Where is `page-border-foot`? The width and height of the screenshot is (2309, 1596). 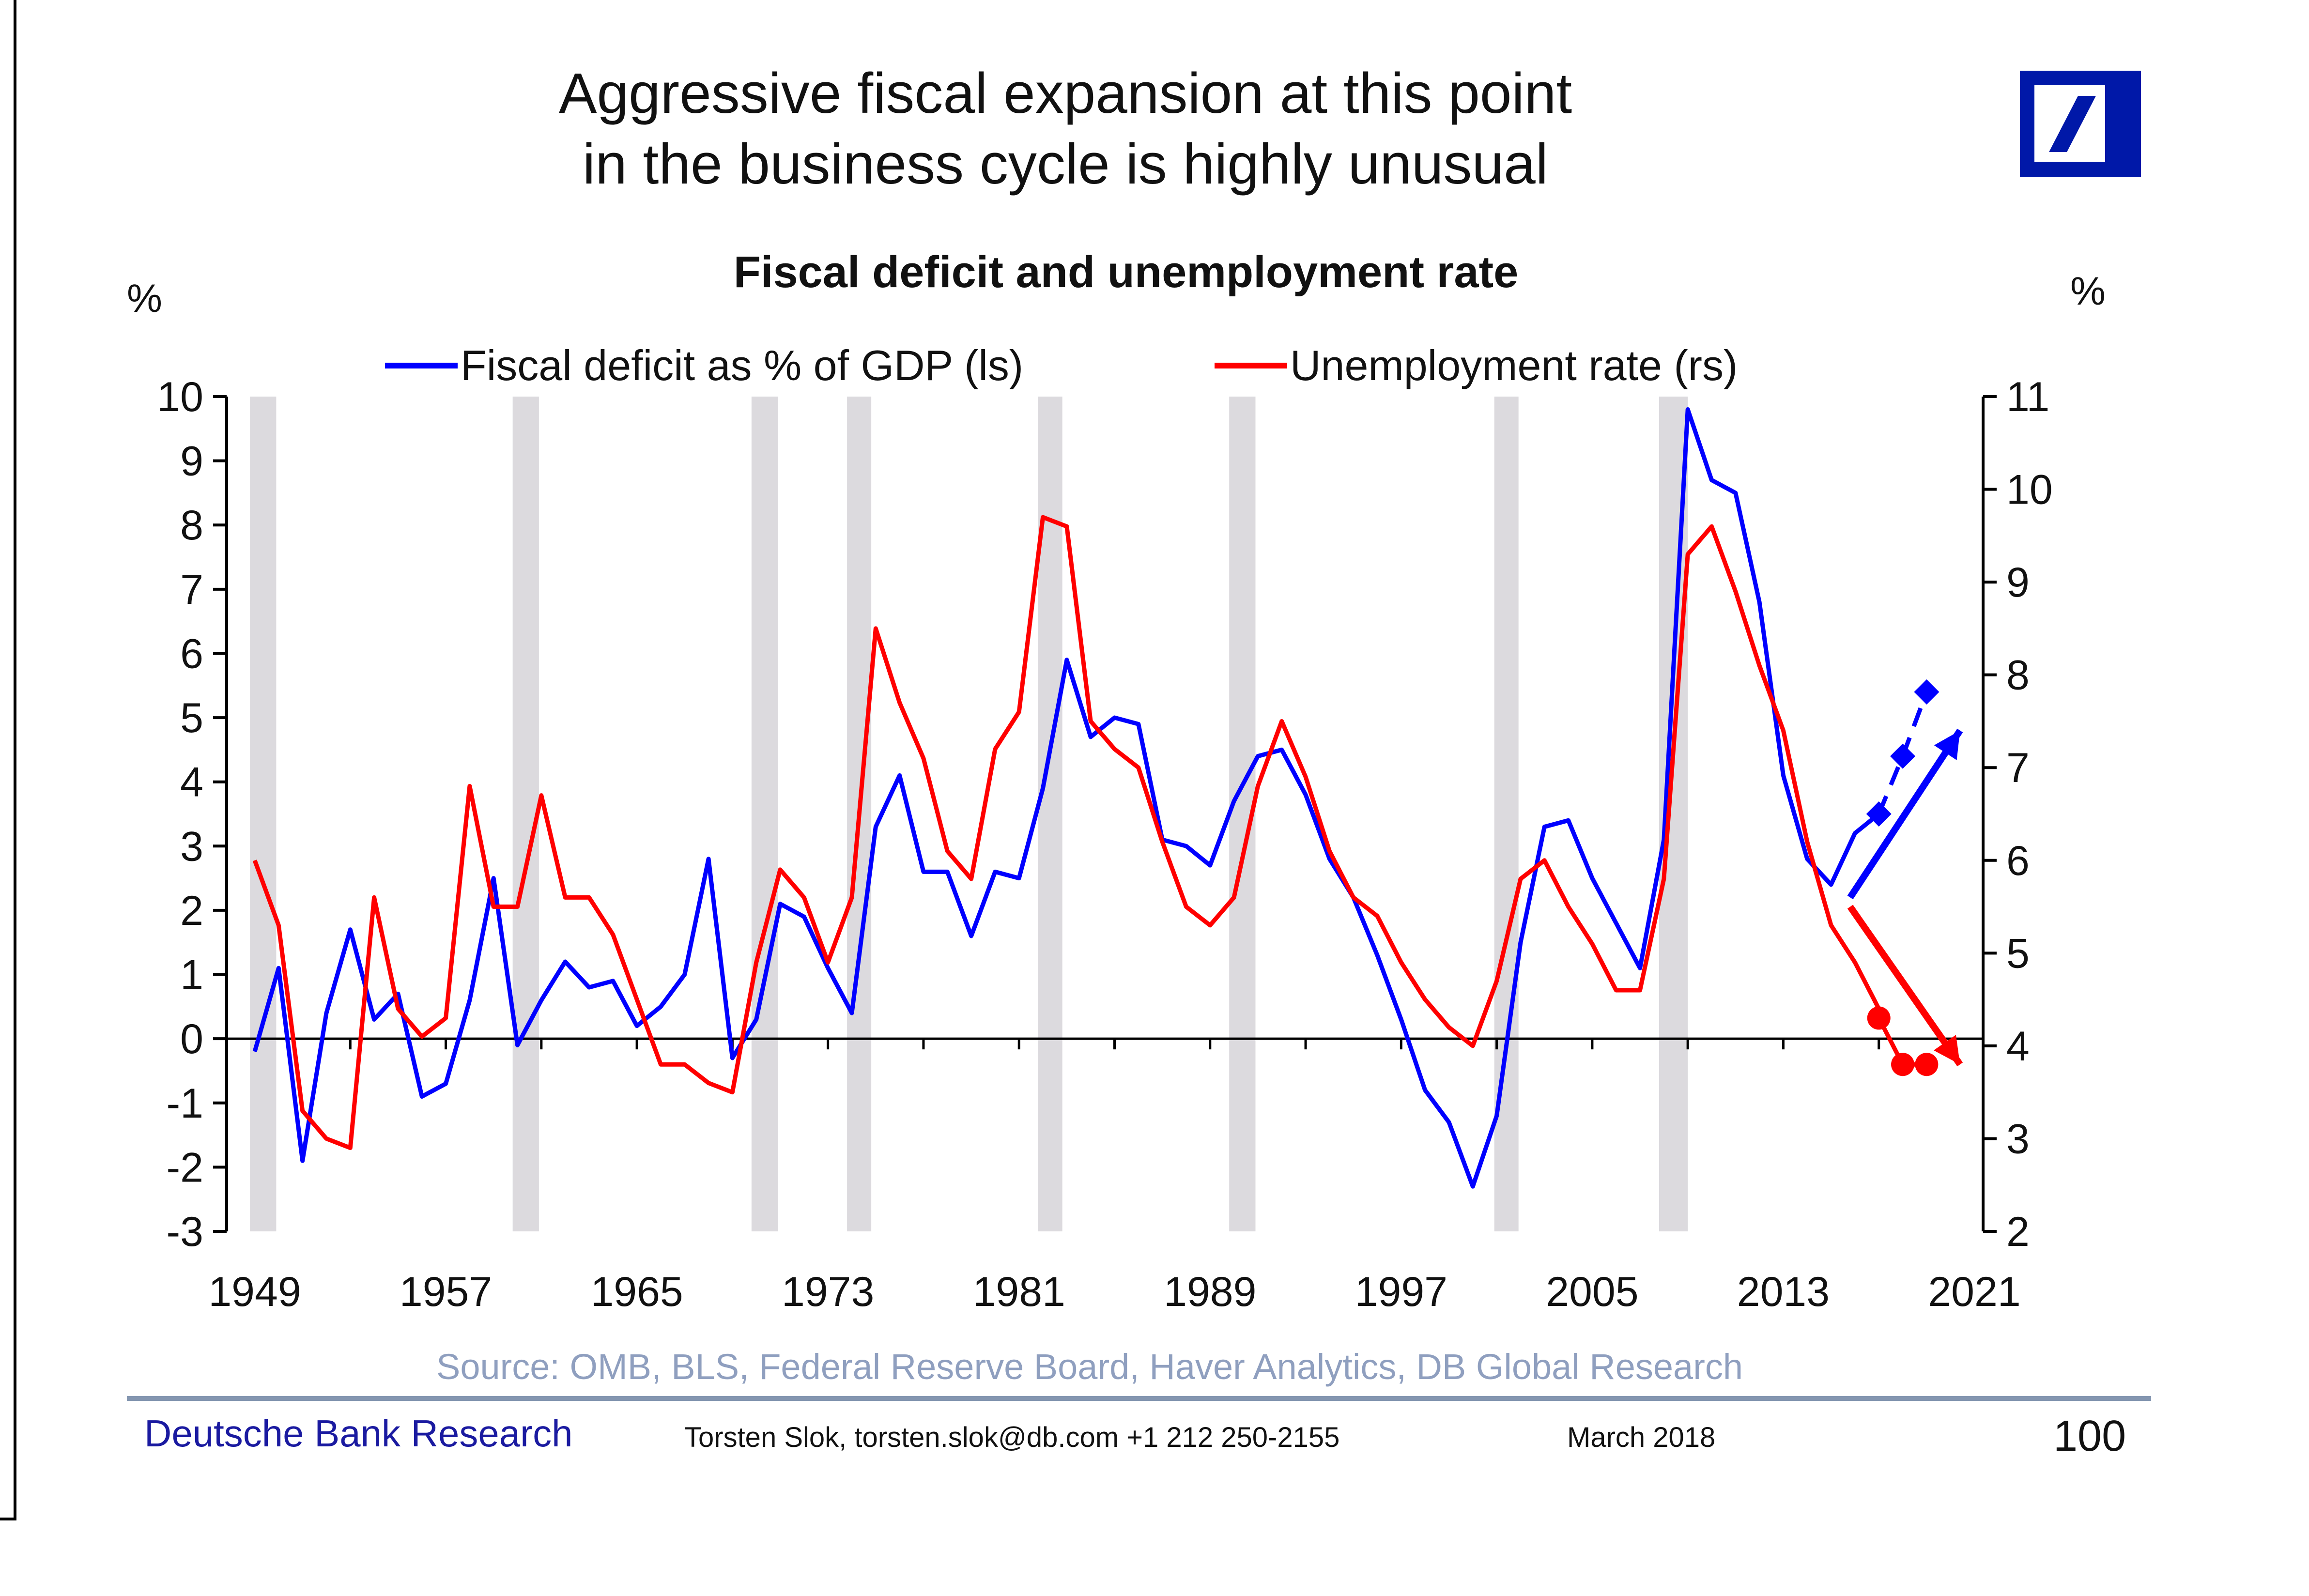 page-border-foot is located at coordinates (8, 1519).